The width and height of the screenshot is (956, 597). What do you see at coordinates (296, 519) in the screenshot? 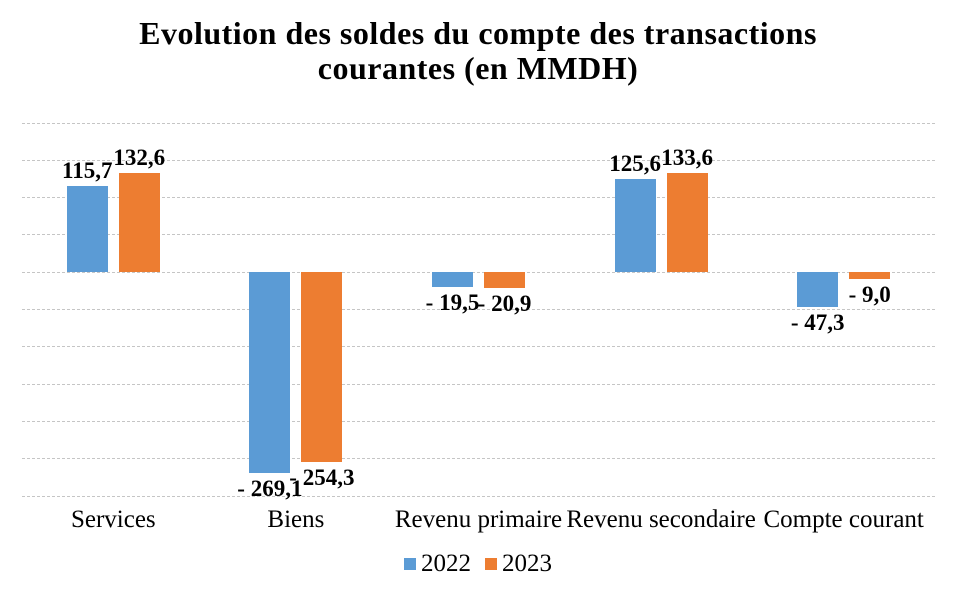
I see `category-label-biens: Biens` at bounding box center [296, 519].